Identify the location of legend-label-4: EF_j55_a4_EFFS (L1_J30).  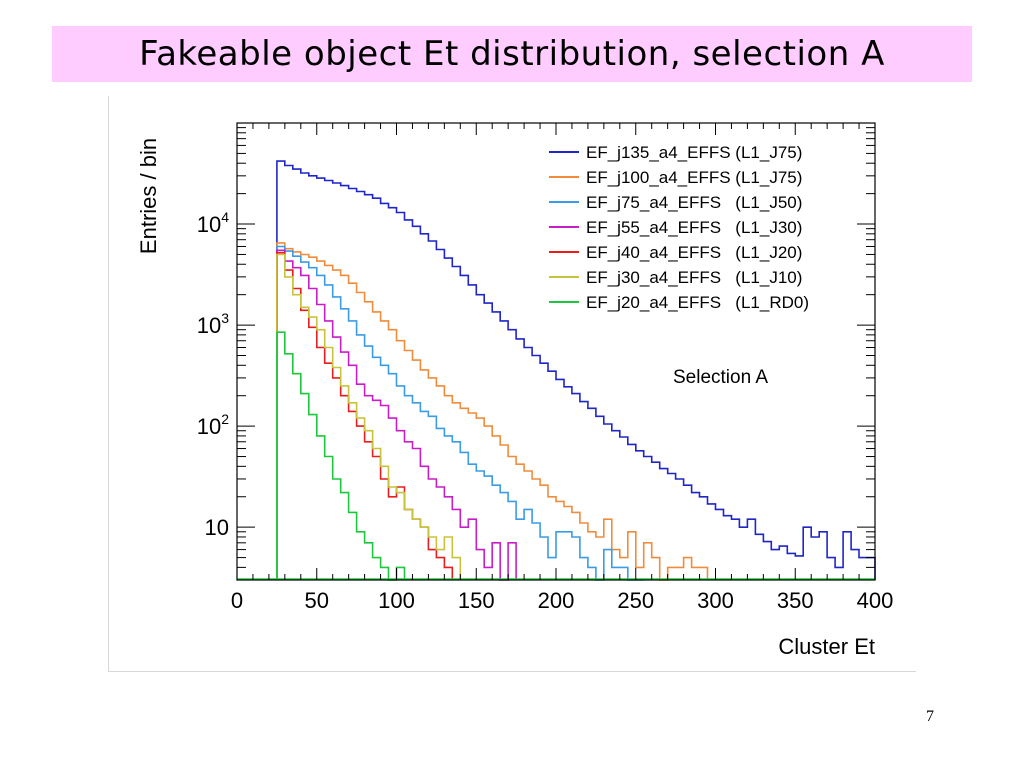
(694, 227).